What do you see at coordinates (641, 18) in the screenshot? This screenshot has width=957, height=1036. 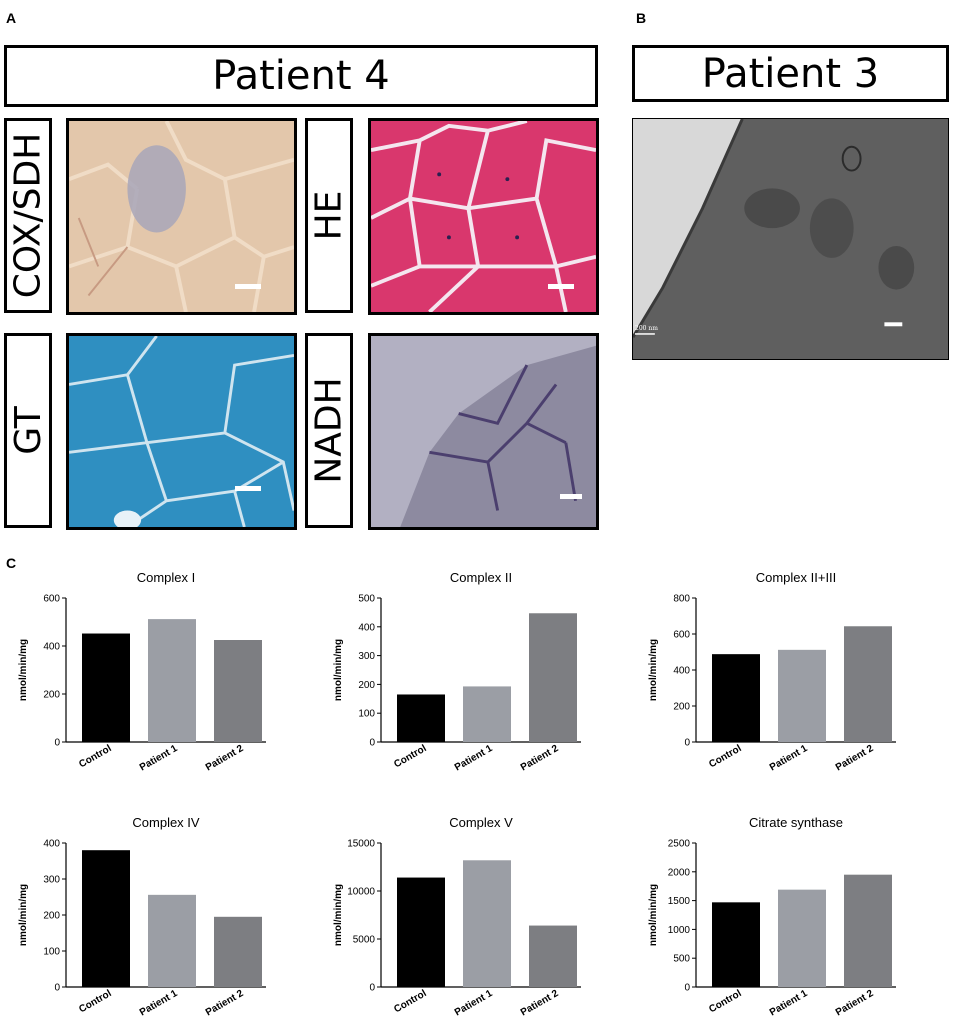 I see `panel-letter-b: B` at bounding box center [641, 18].